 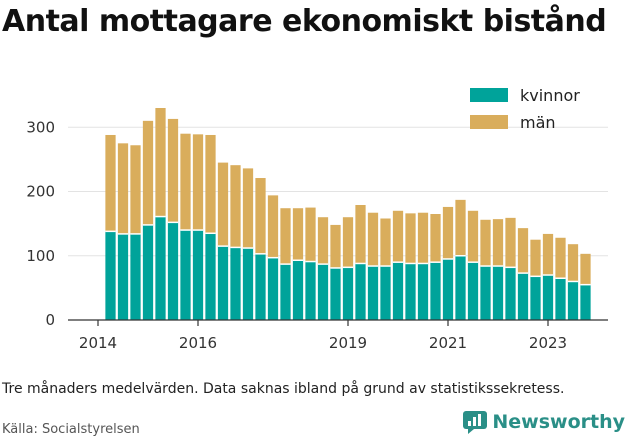 I want to click on legend-label: kvinnor, so click(x=550, y=95).